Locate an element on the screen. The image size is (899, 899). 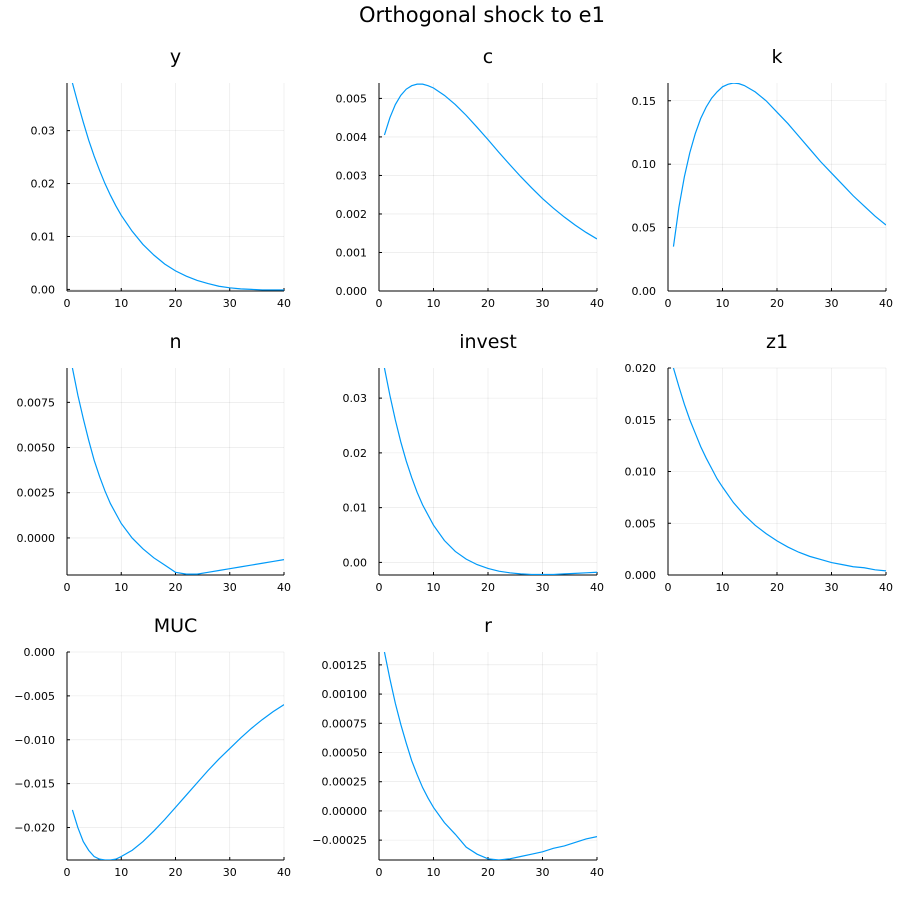
subplot-n: n 0 10 20 30 40 0.0000 0.0025 0.0050 0.0075 is located at coordinates (154, 462).